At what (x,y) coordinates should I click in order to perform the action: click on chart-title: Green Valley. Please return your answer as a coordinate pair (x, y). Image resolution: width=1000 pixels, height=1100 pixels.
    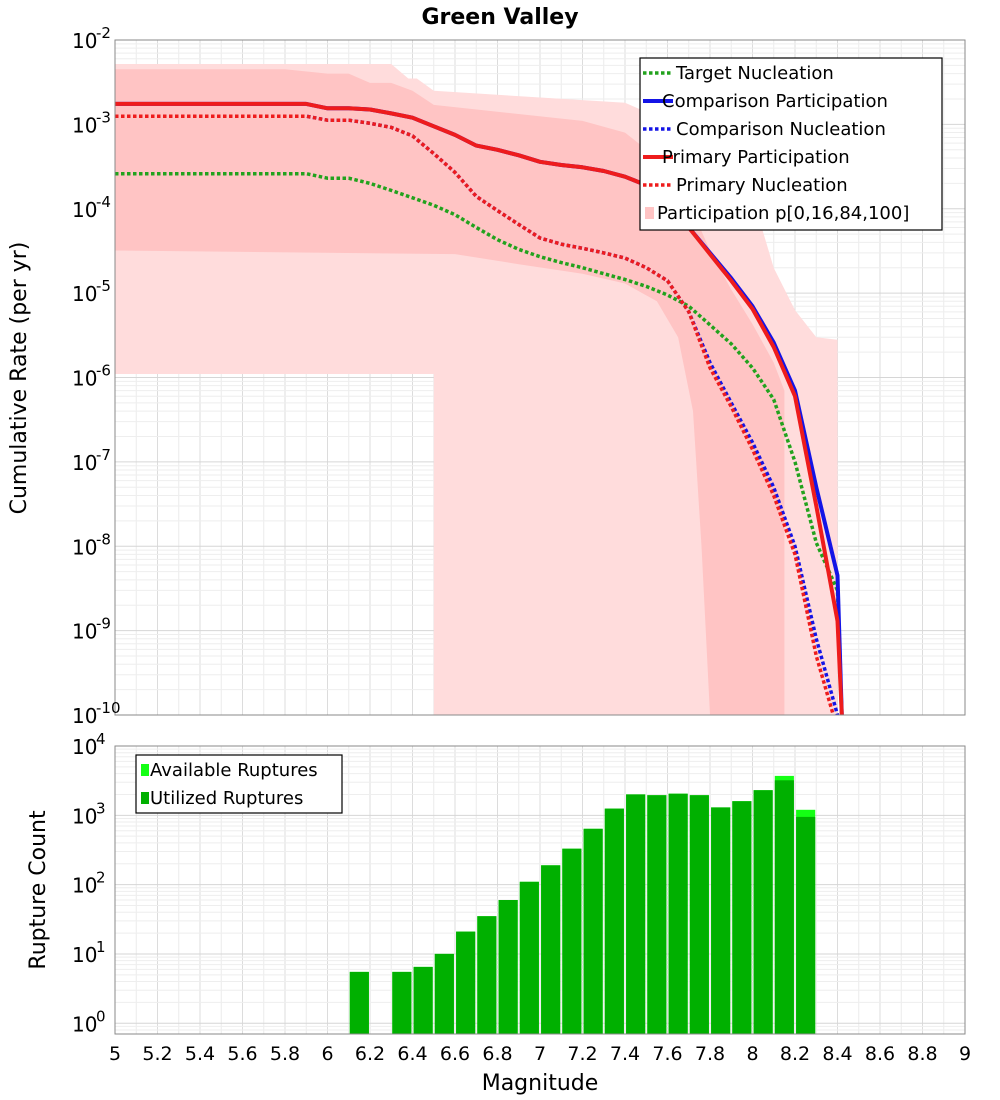
    Looking at the image, I should click on (499, 17).